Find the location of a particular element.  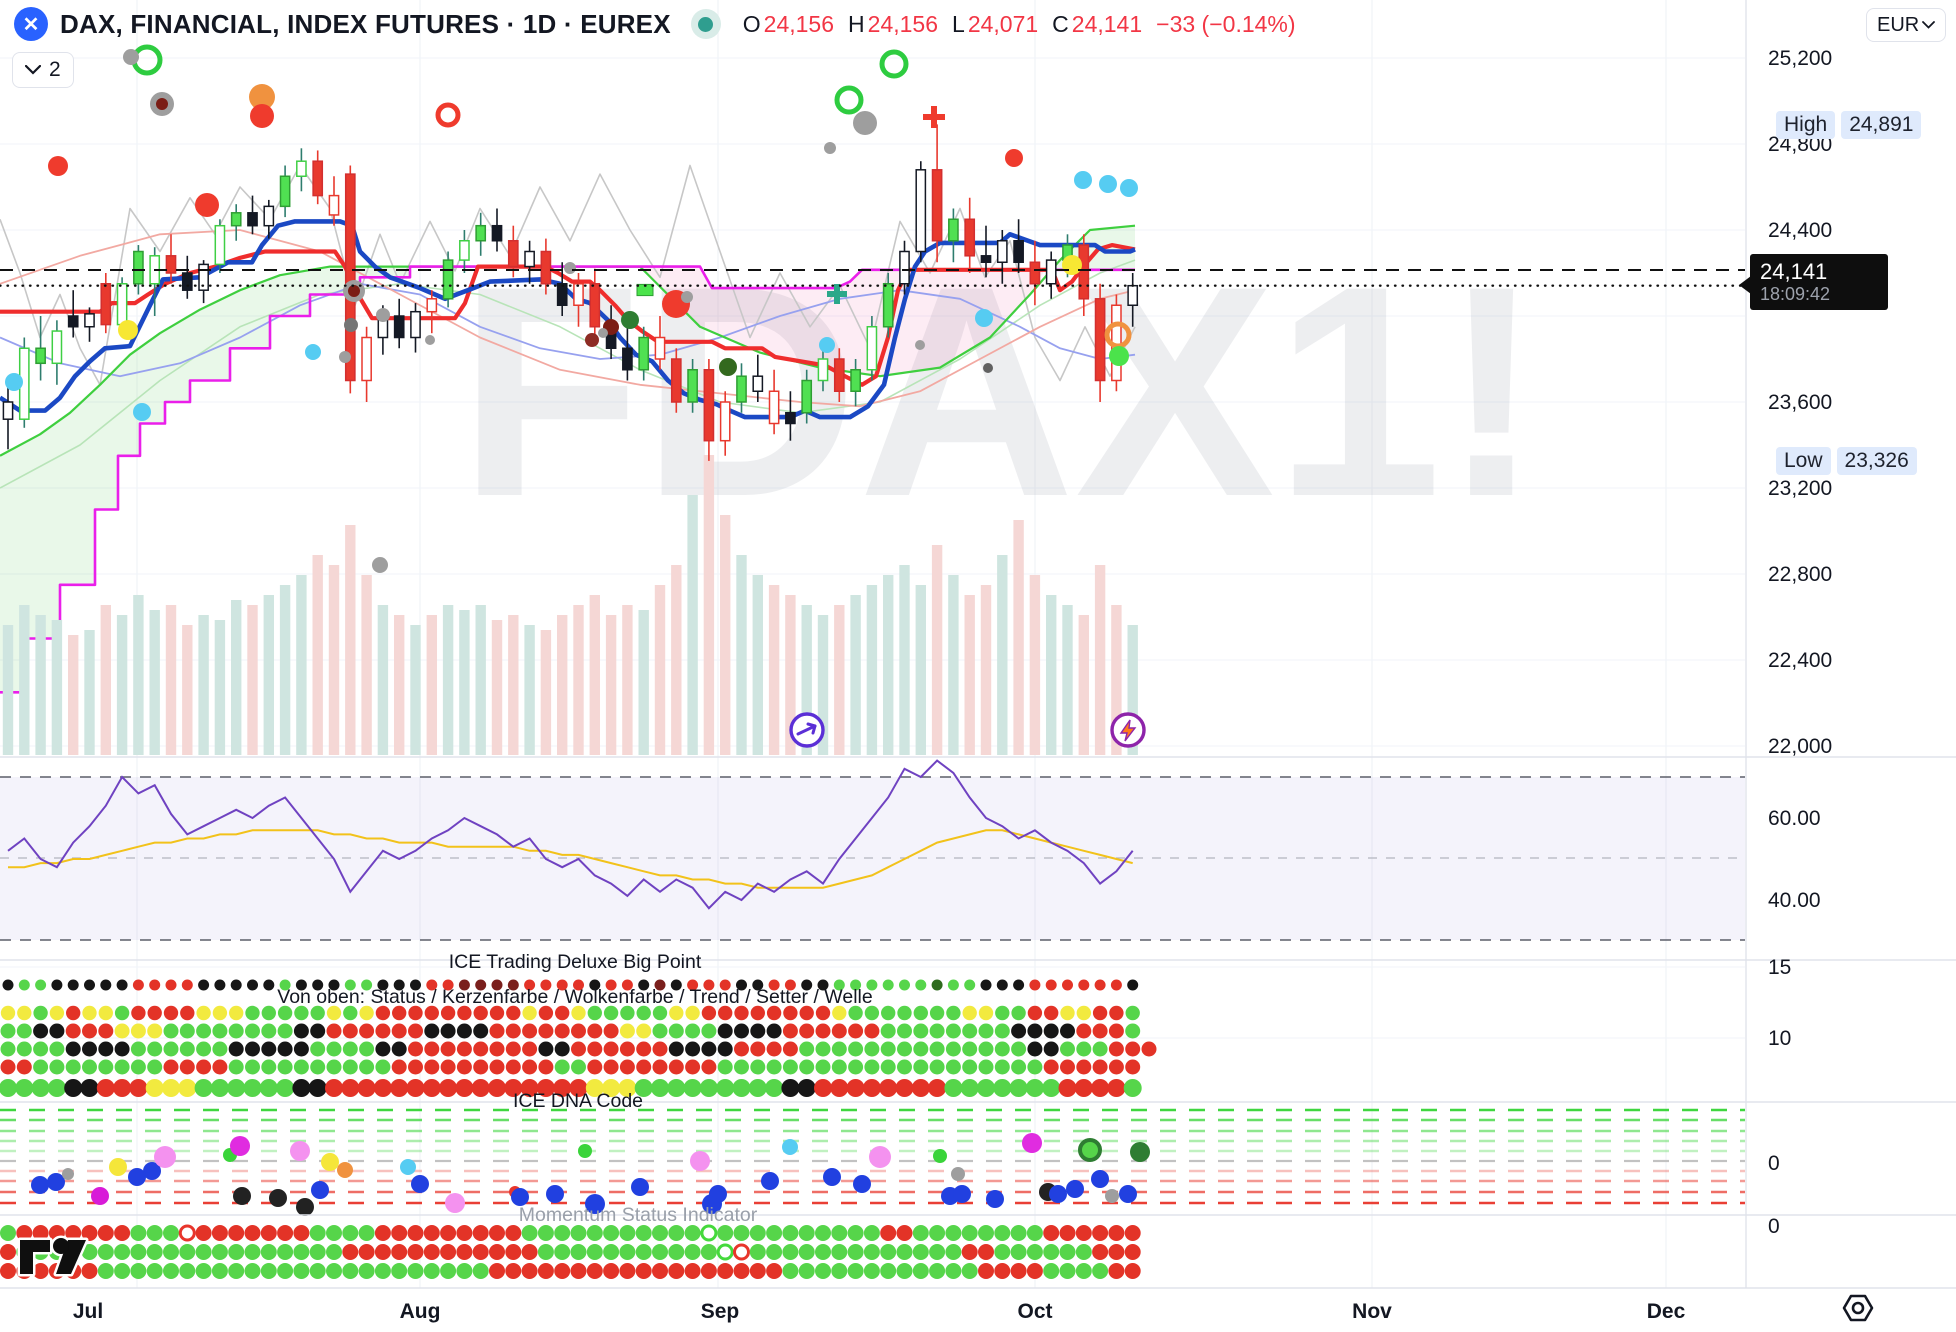

symbol-logo-icon: ✕ is located at coordinates (31, 24).